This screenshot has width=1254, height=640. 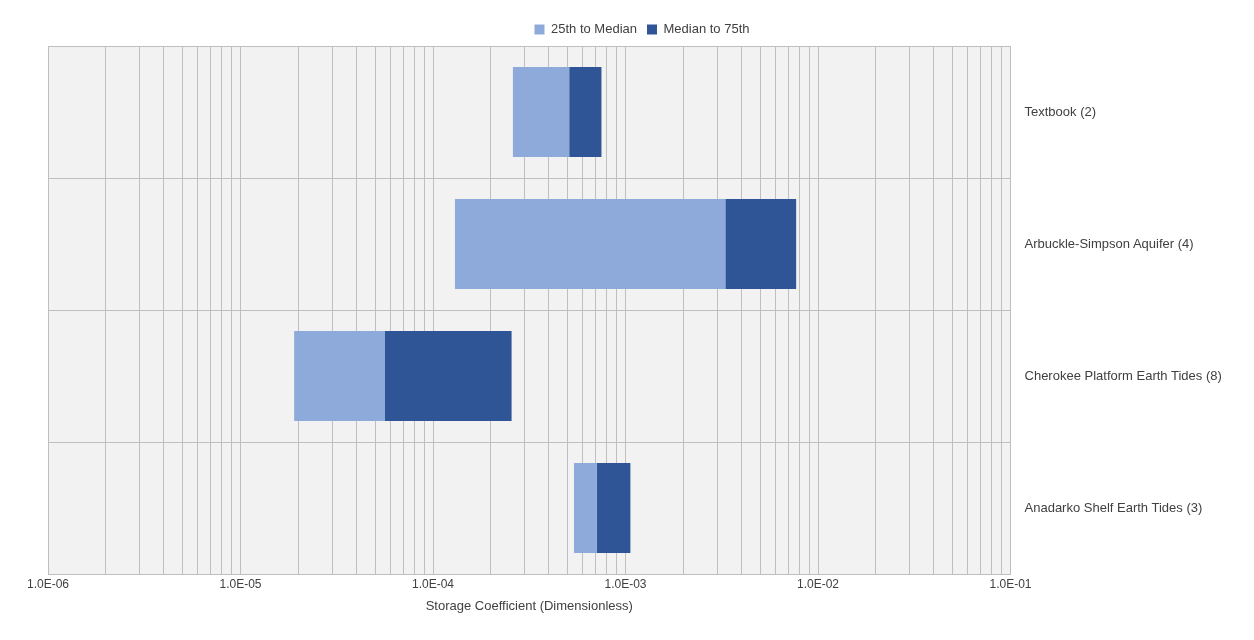 I want to click on x-tick-label: 1.0E-06, so click(x=48, y=583).